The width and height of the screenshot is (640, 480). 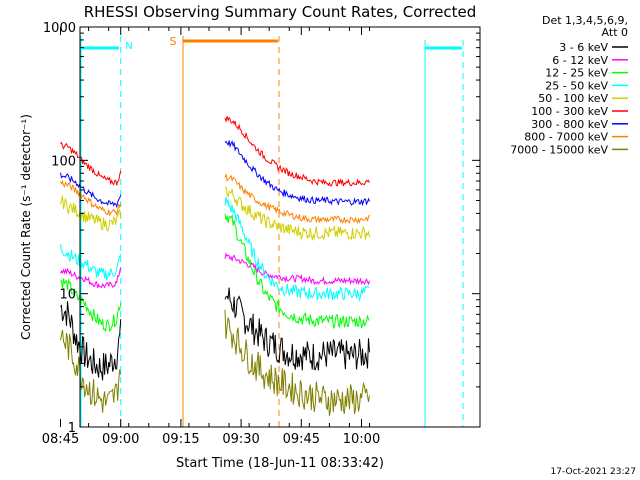 What do you see at coordinates (240, 439) in the screenshot?
I see `x-tick-label: 09:30` at bounding box center [240, 439].